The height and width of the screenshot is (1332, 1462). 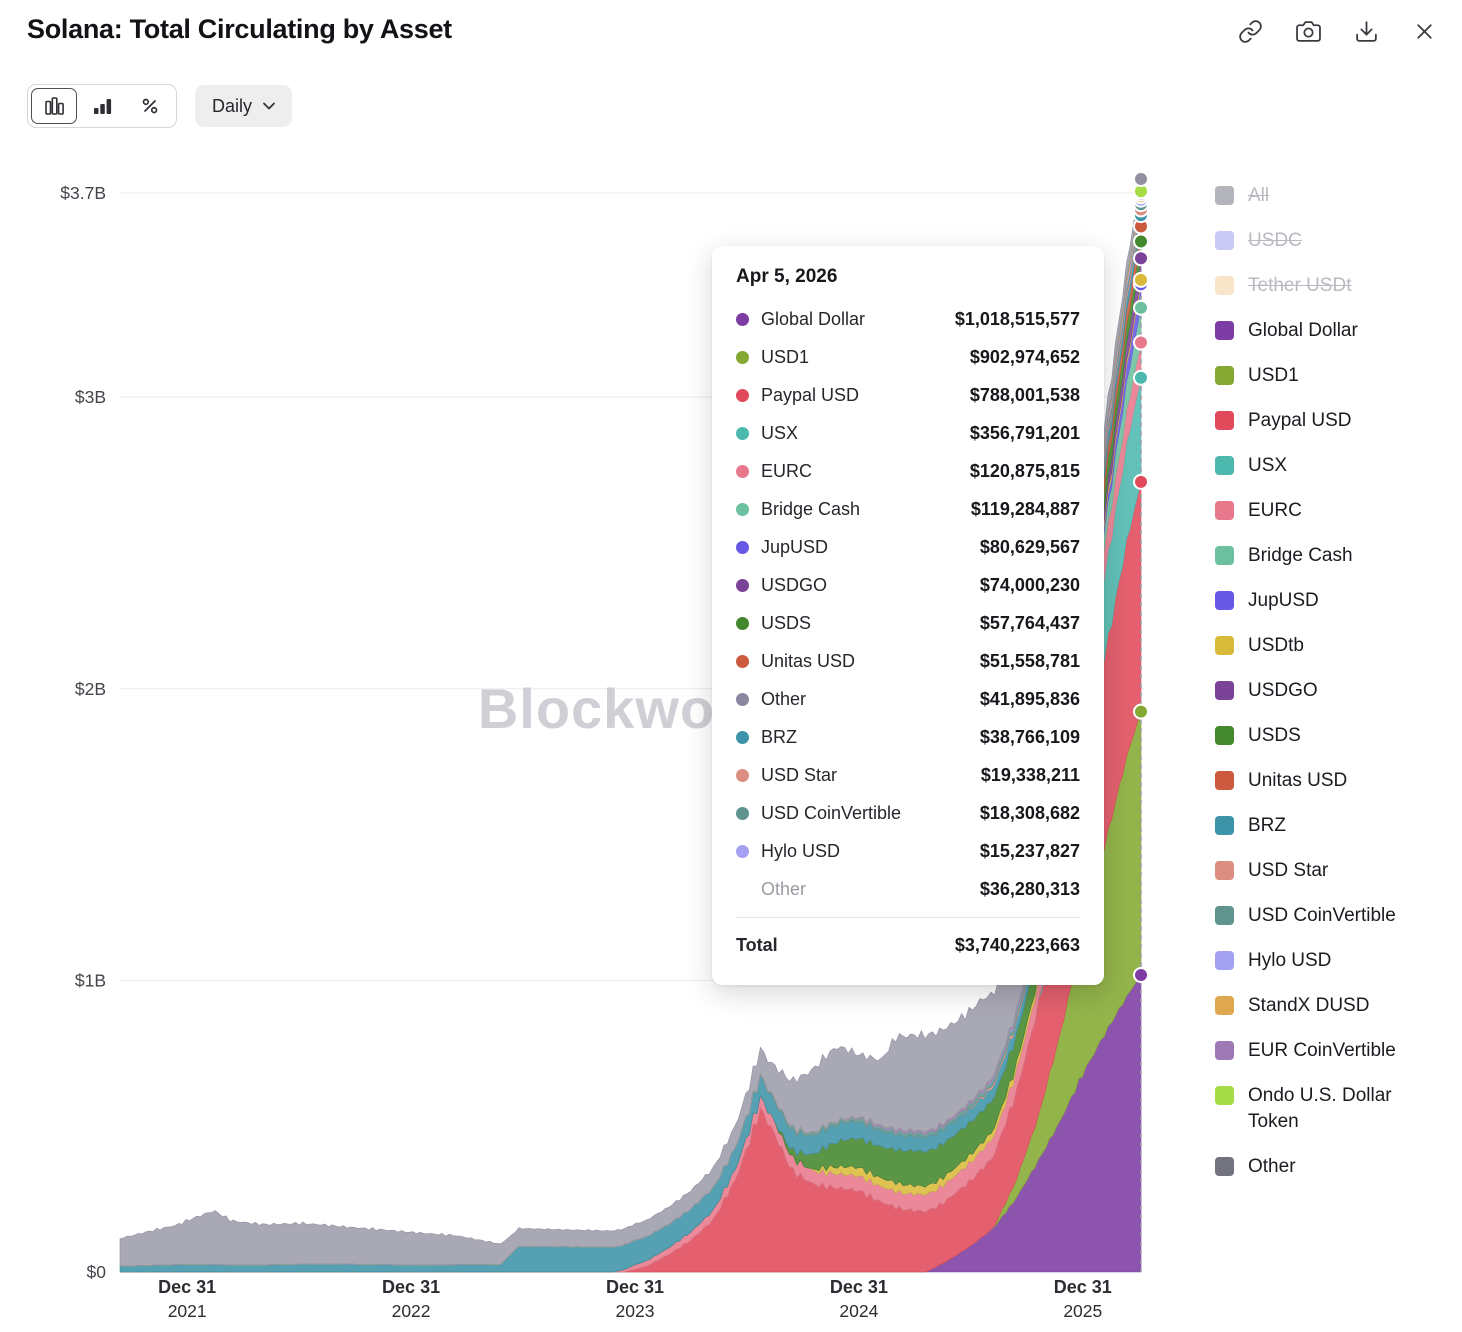 I want to click on legend-label: JupUSD, so click(x=1283, y=600).